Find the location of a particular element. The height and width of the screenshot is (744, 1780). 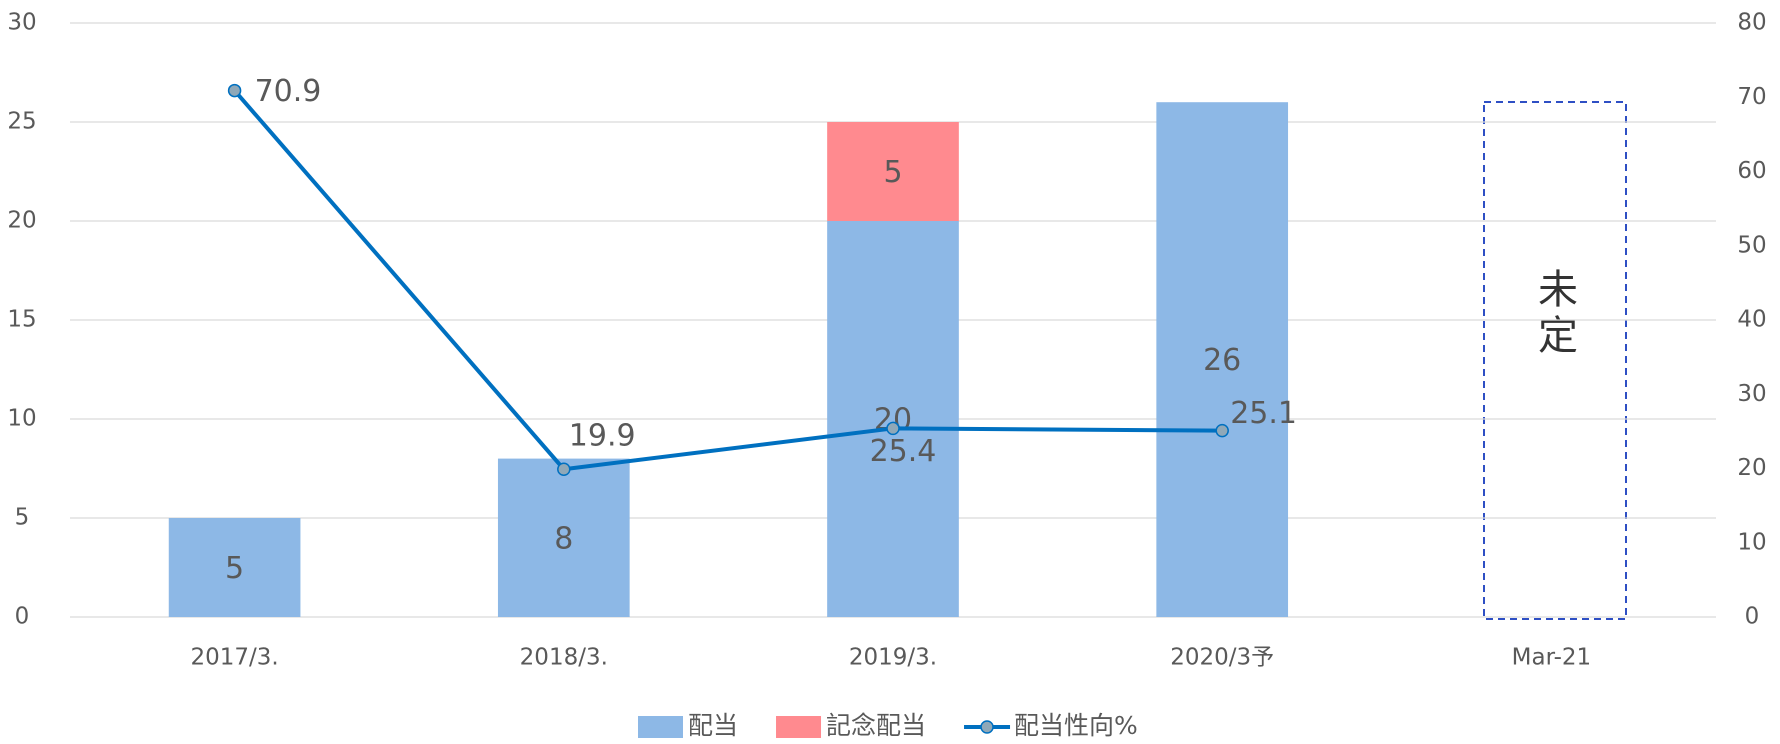

y2-tick-label: 10 is located at coordinates (1751, 542).